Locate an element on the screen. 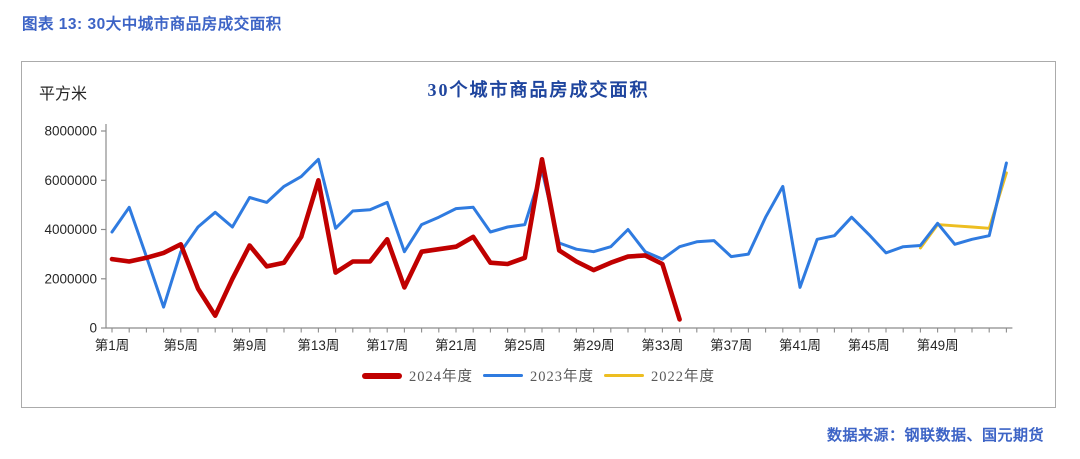  svg-text: 第25周 is located at coordinates (525, 345).